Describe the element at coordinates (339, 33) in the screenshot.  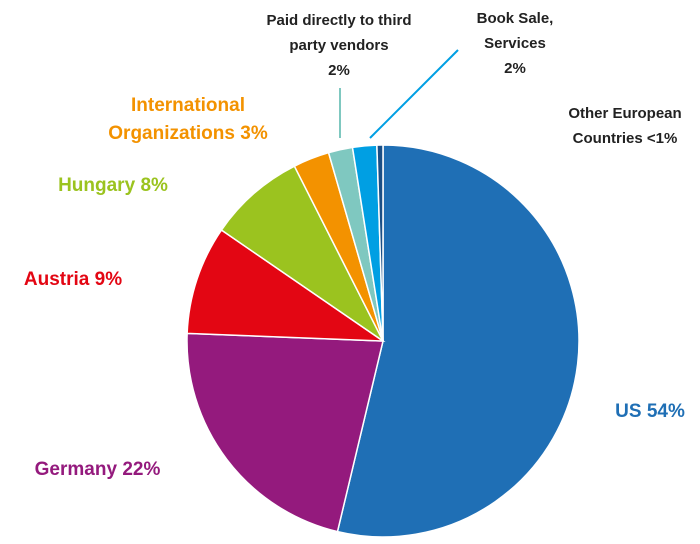
I see `category-label: Paid directly to third party vendors` at that location.